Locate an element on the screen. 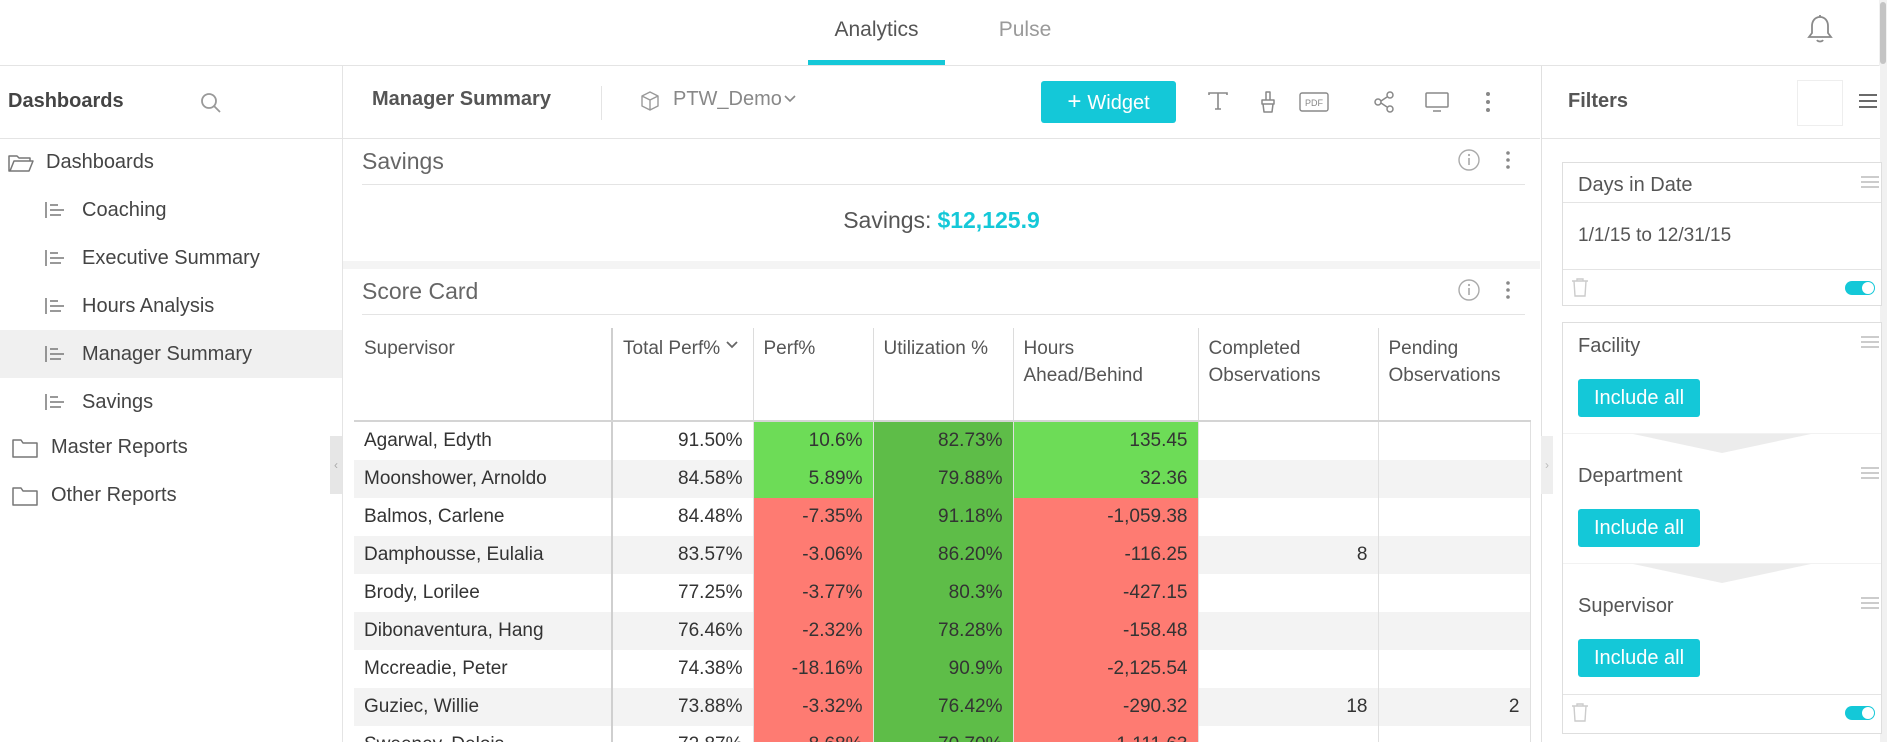  column-header-supervisor: Supervisor is located at coordinates (483, 375).